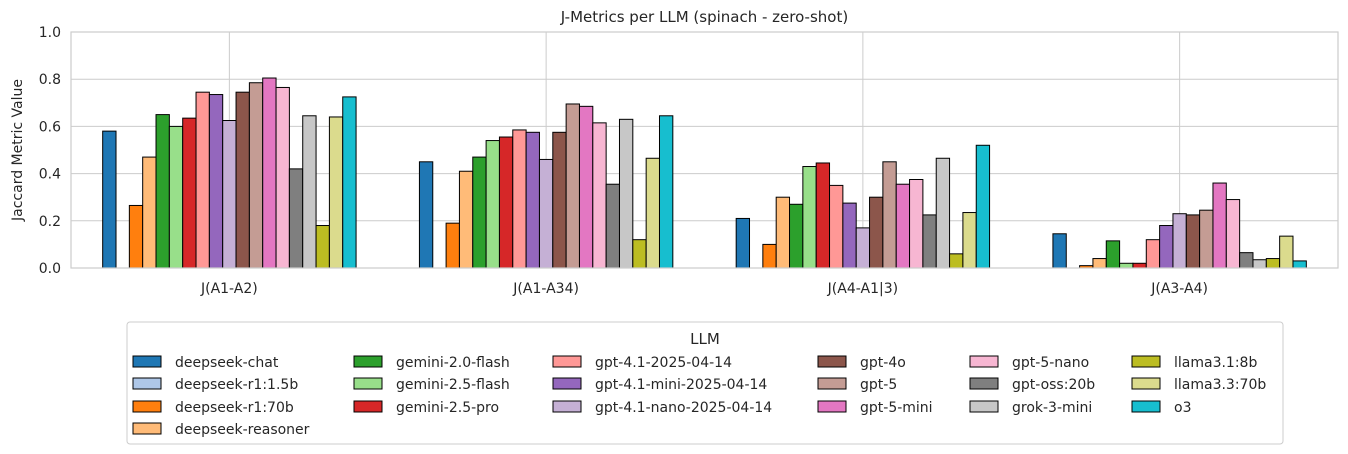  What do you see at coordinates (896, 408) in the screenshot?
I see `legend-label: gpt-5-mini` at bounding box center [896, 408].